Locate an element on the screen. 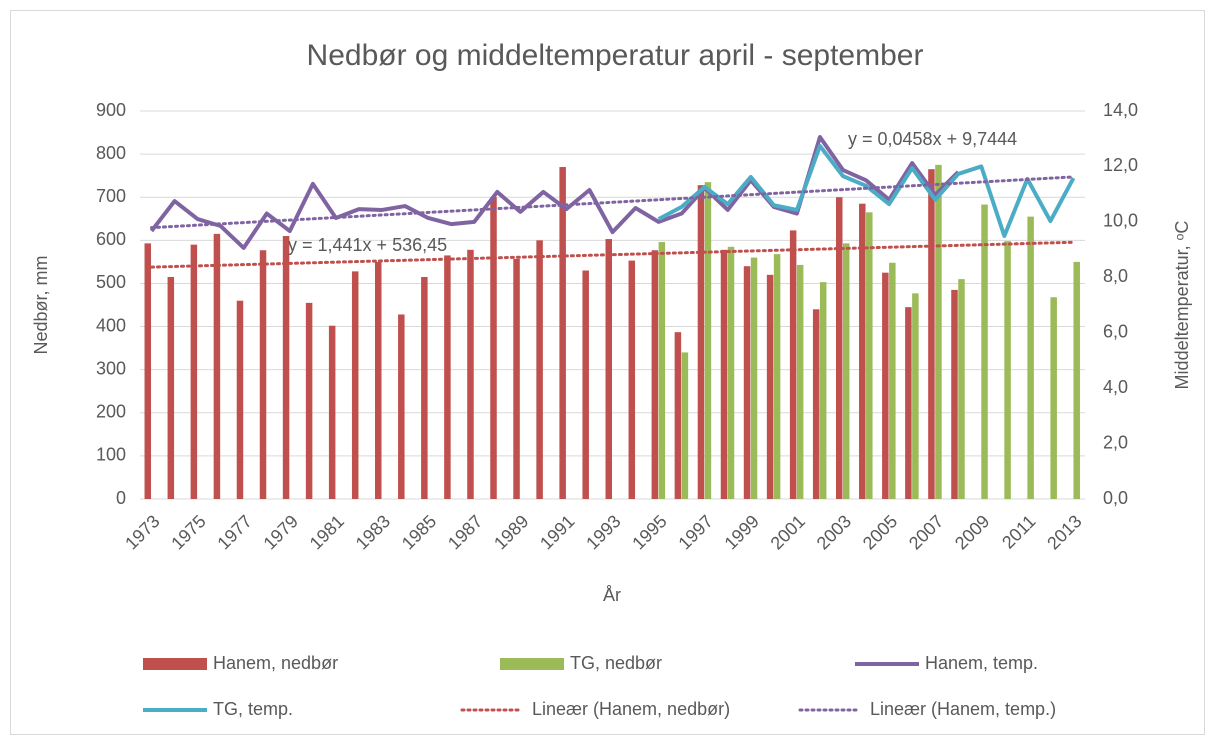 The image size is (1215, 735). y-tick-label: 200 is located at coordinates (111, 412).